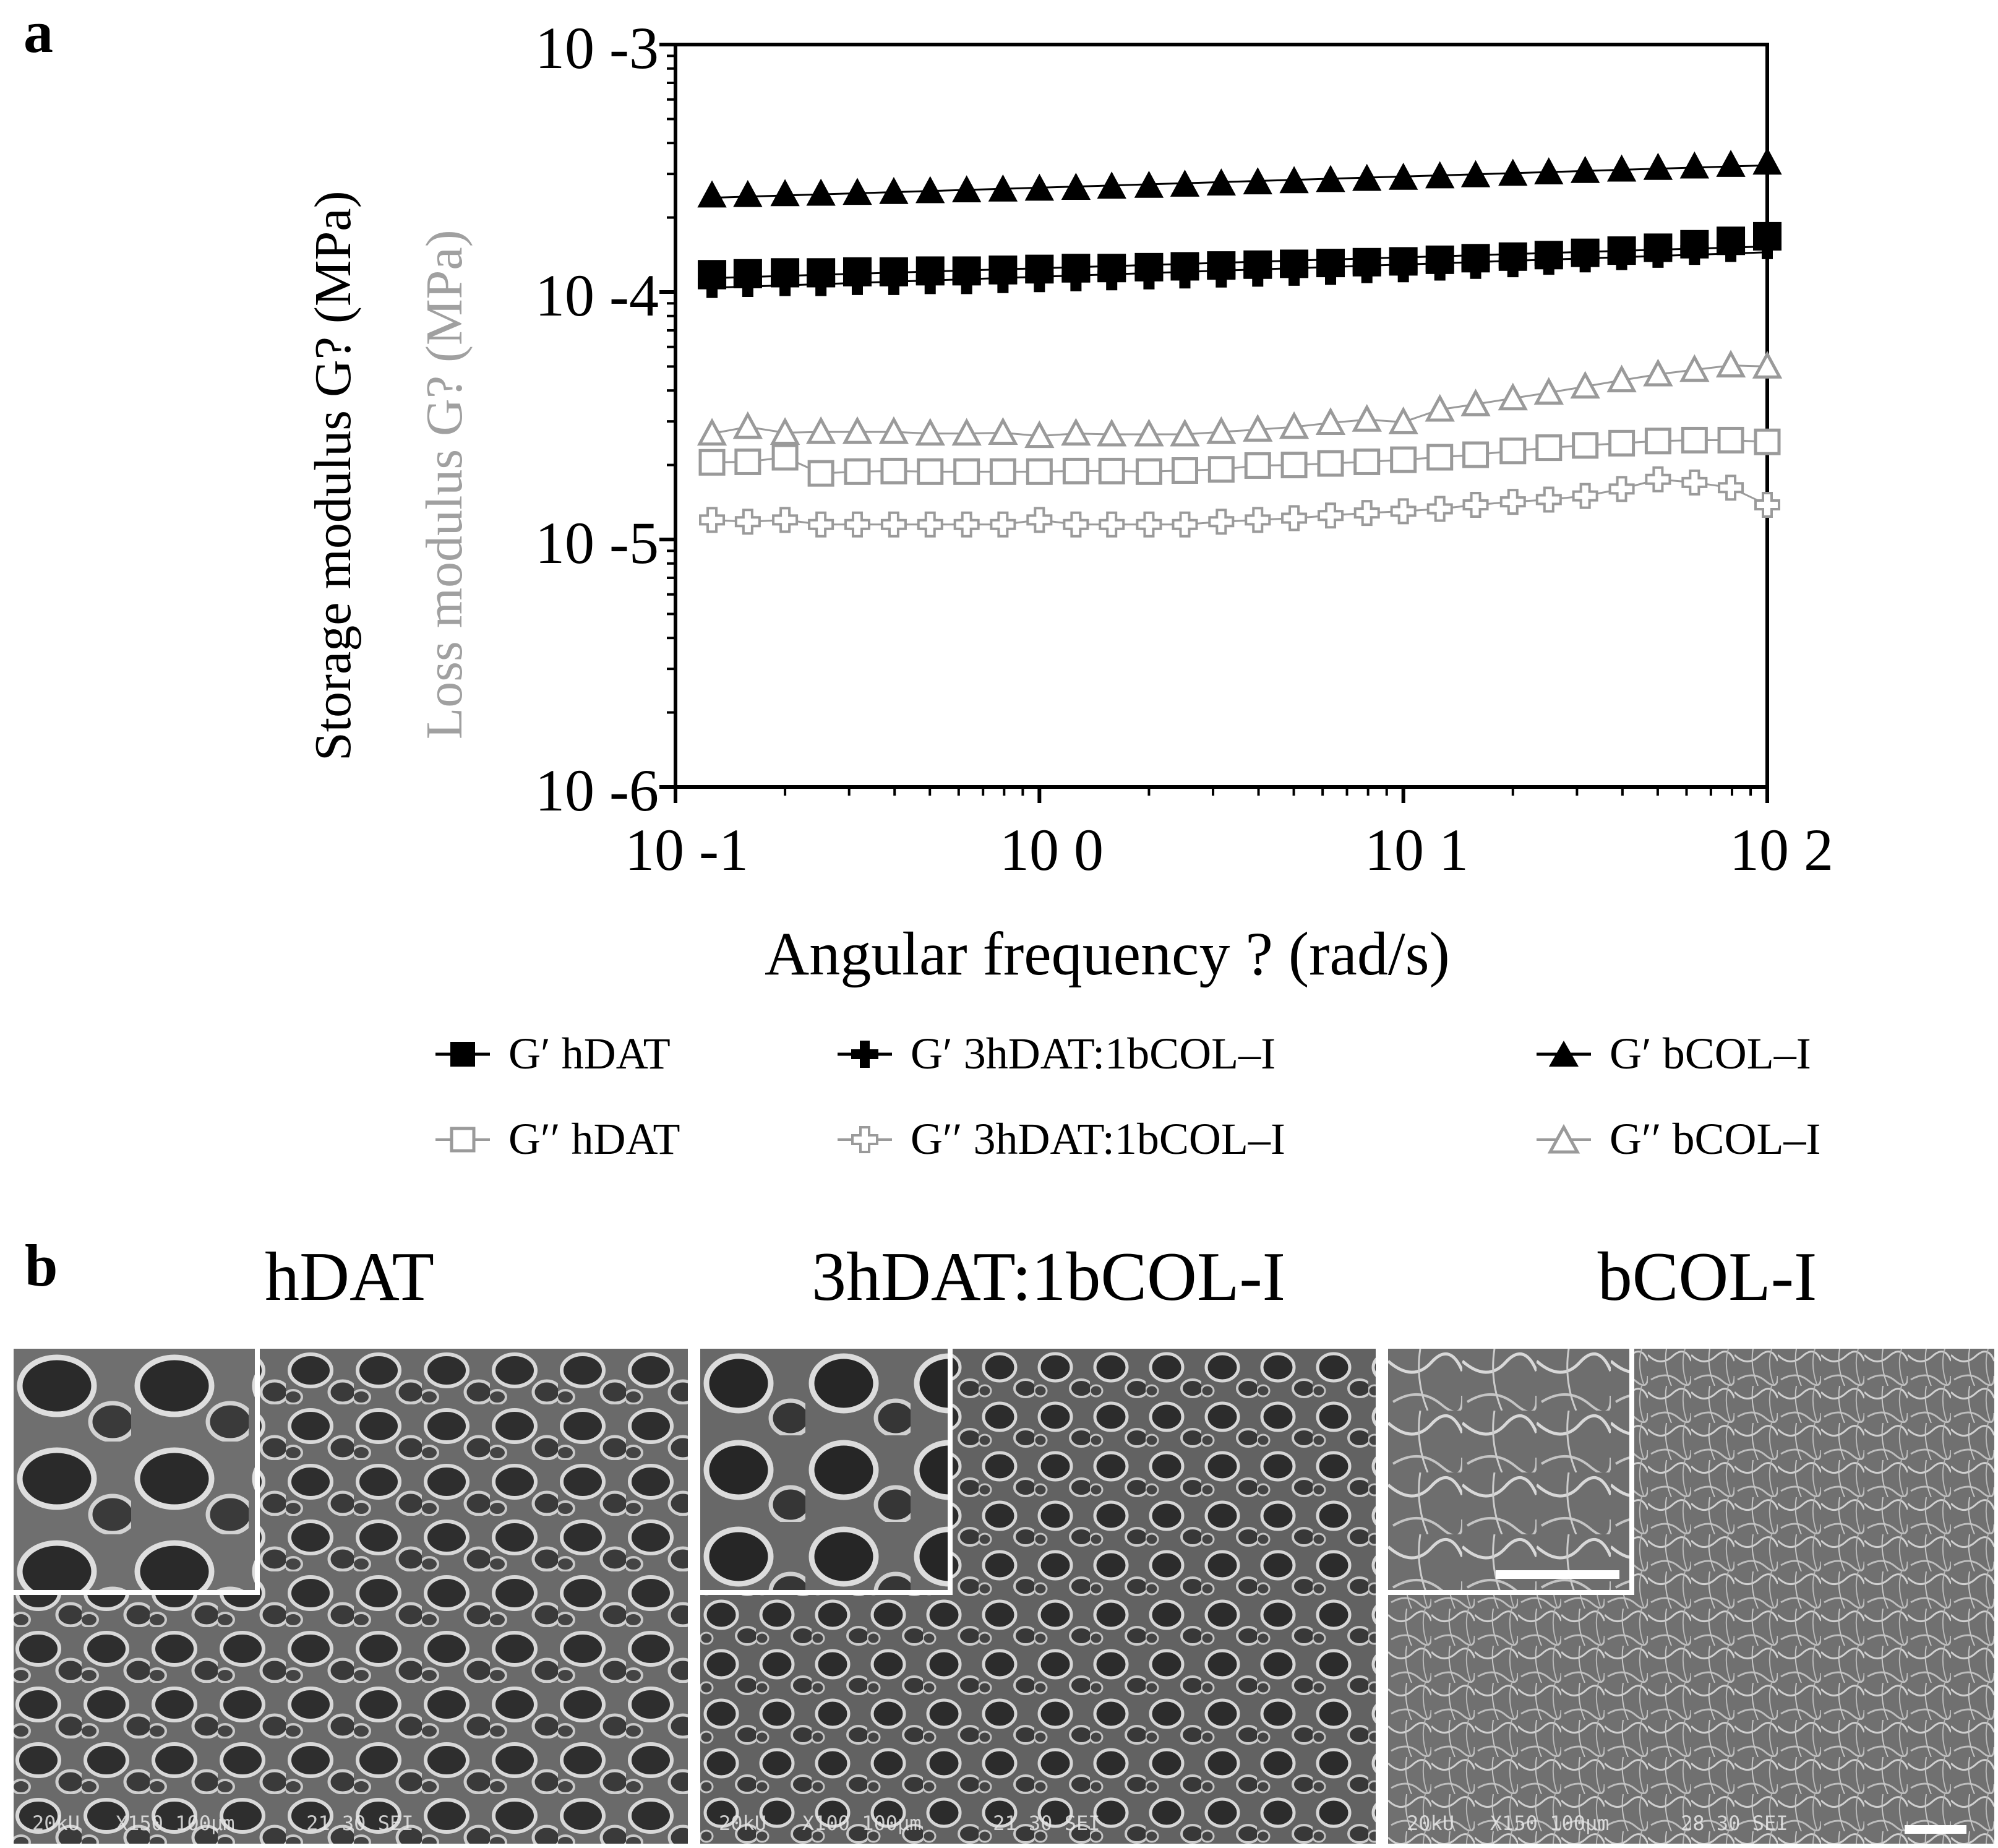  Describe the element at coordinates (1557, 1575) in the screenshot. I see `inset-scale-bar` at that location.